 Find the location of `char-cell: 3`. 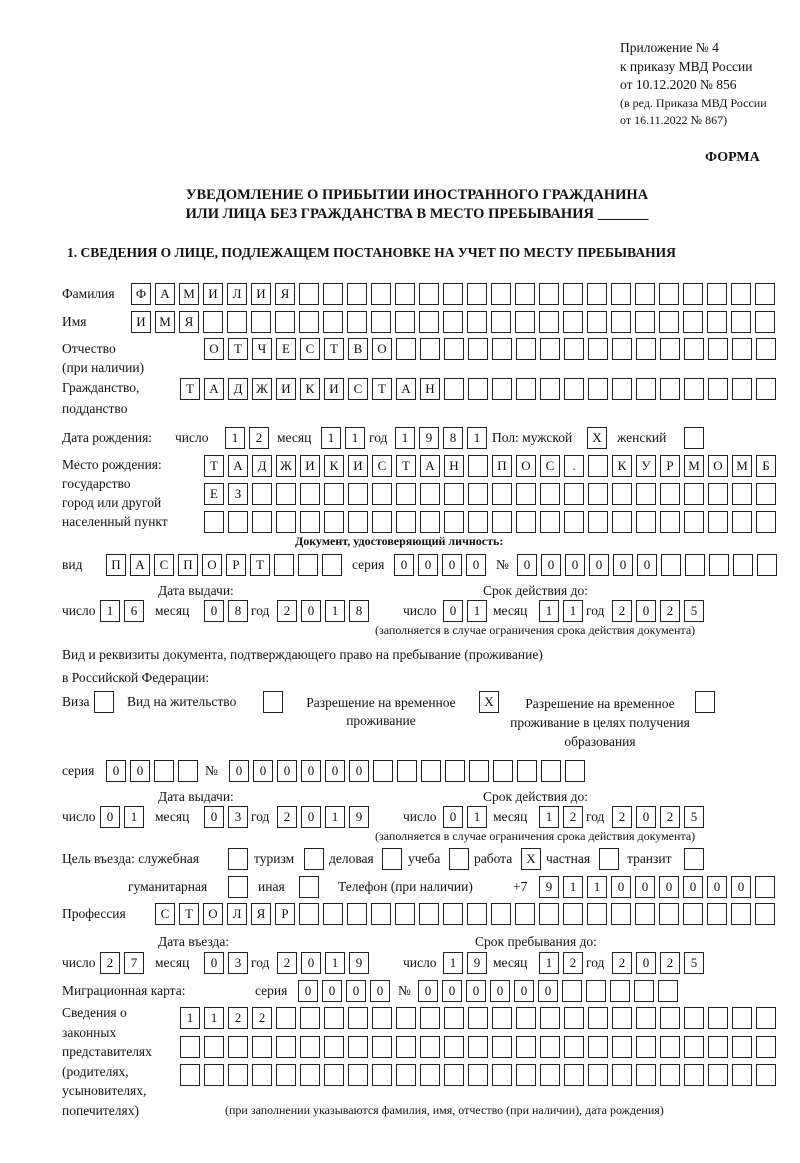

char-cell: 3 is located at coordinates (238, 963).